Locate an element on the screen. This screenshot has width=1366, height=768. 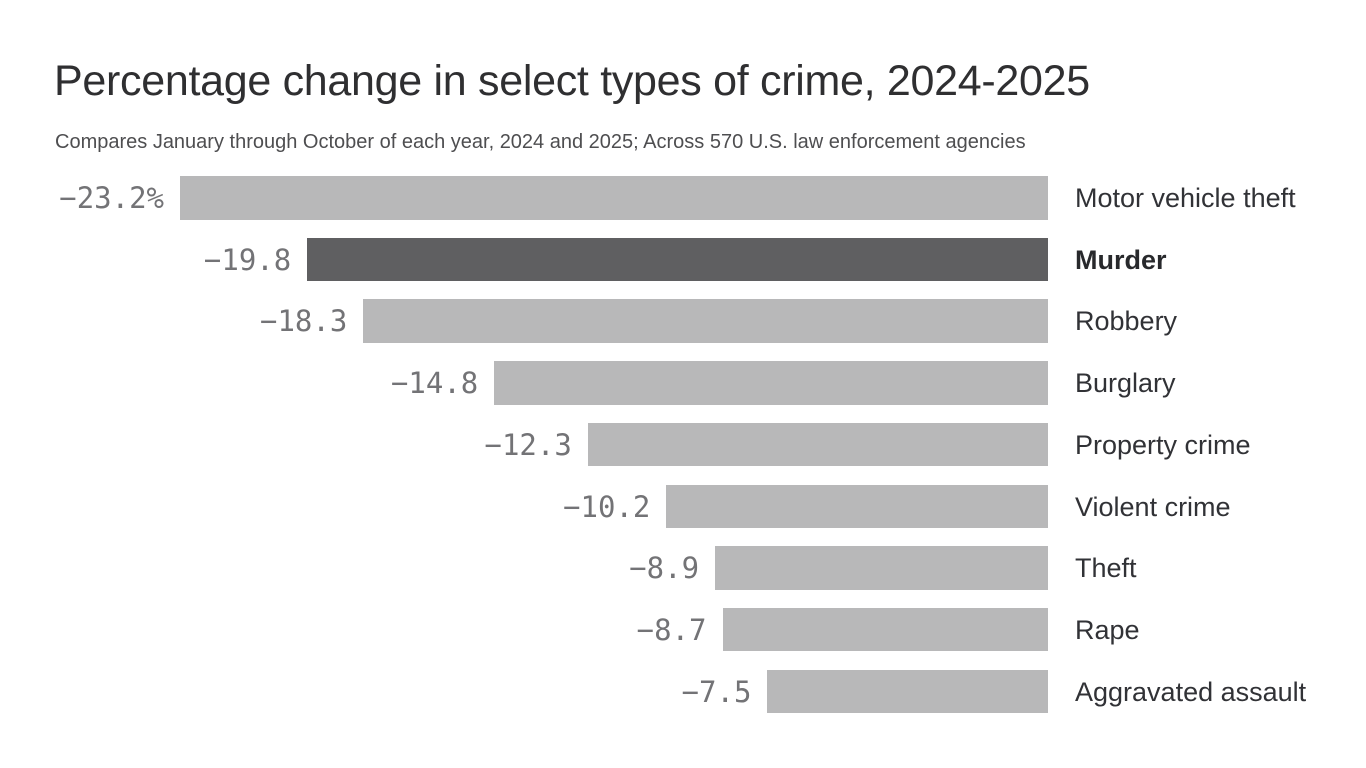
bar-category-label: Burglary is located at coordinates (1125, 383).